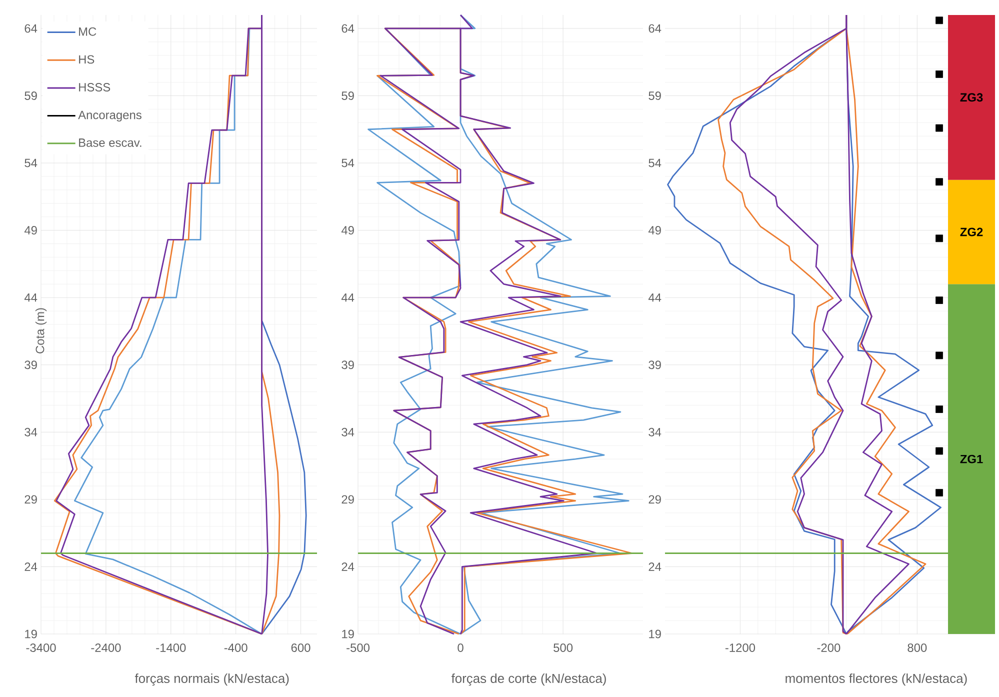 Image resolution: width=999 pixels, height=697 pixels. Describe the element at coordinates (87, 31) in the screenshot. I see `legend-label: MC` at that location.